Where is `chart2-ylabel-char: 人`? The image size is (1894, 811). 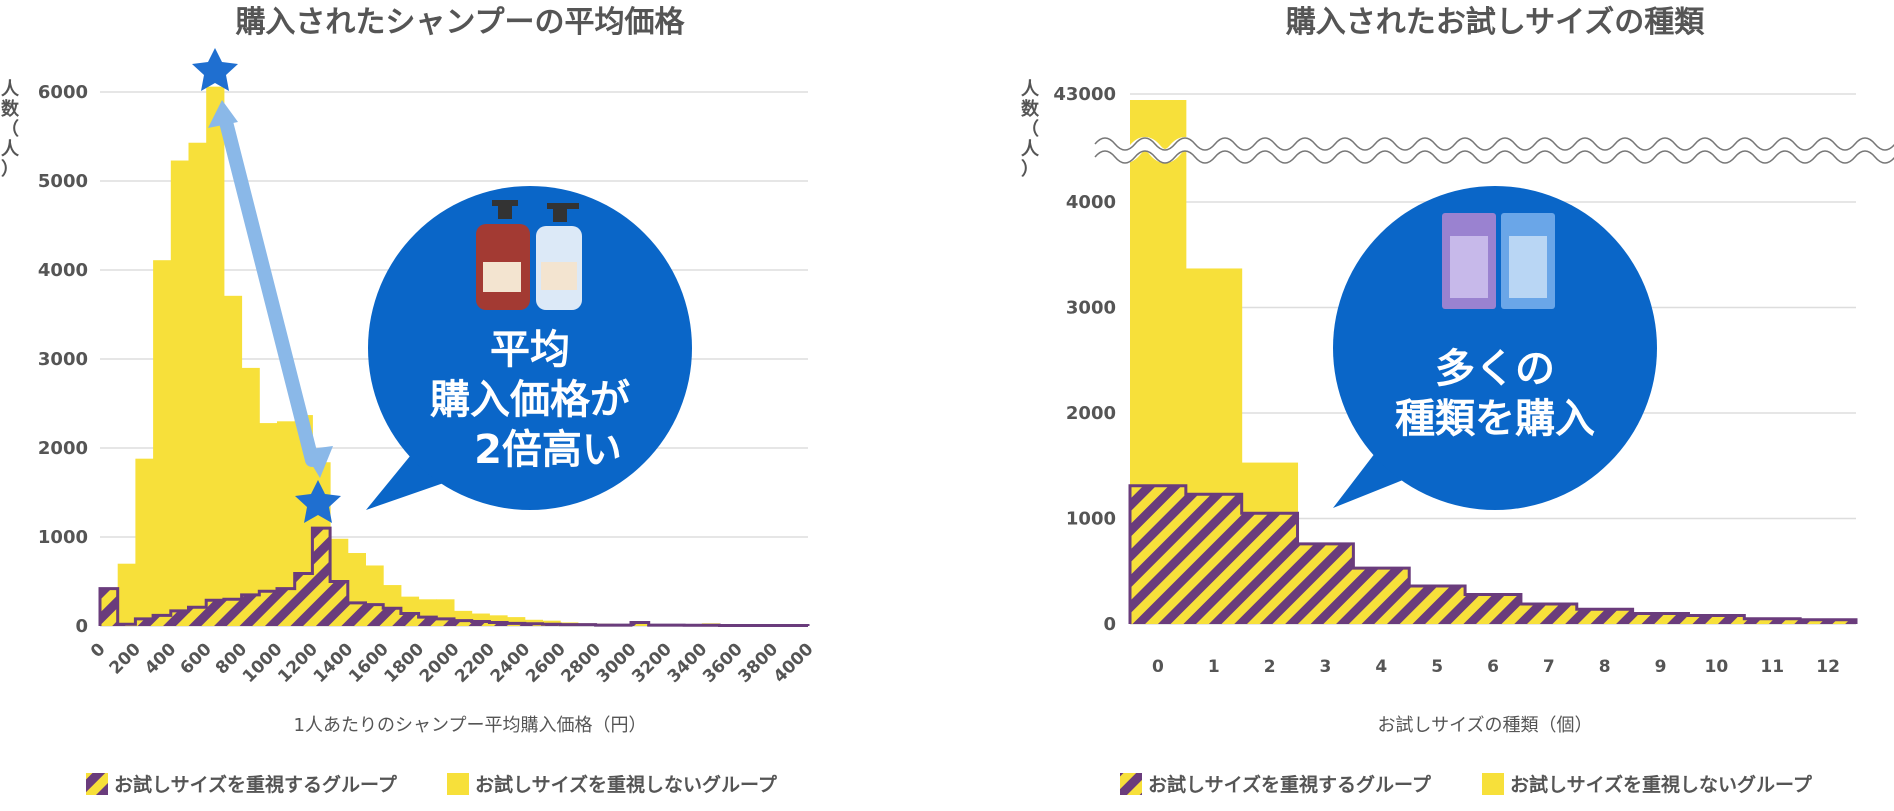 chart2-ylabel-char: 人 is located at coordinates (1030, 89).